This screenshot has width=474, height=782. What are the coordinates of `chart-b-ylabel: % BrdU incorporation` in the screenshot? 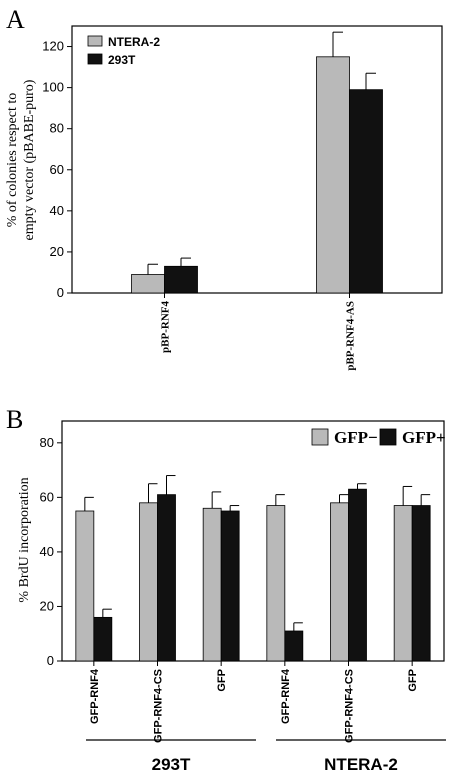 It's located at (24, 539).